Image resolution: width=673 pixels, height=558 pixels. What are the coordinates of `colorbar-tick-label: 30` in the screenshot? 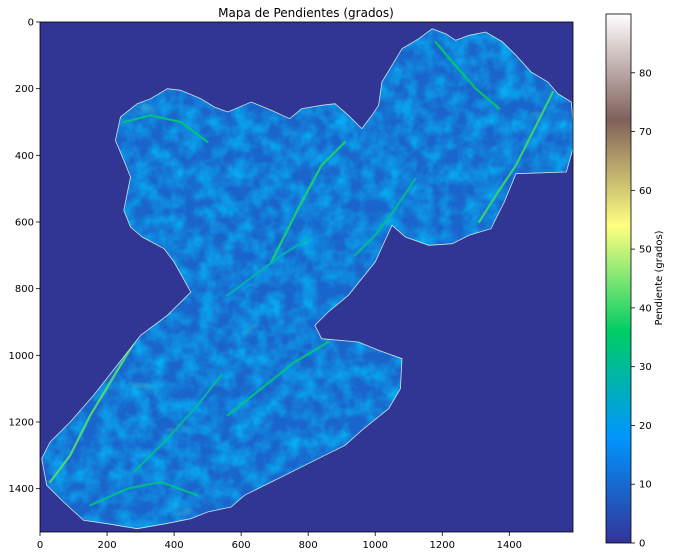 It's located at (645, 367).